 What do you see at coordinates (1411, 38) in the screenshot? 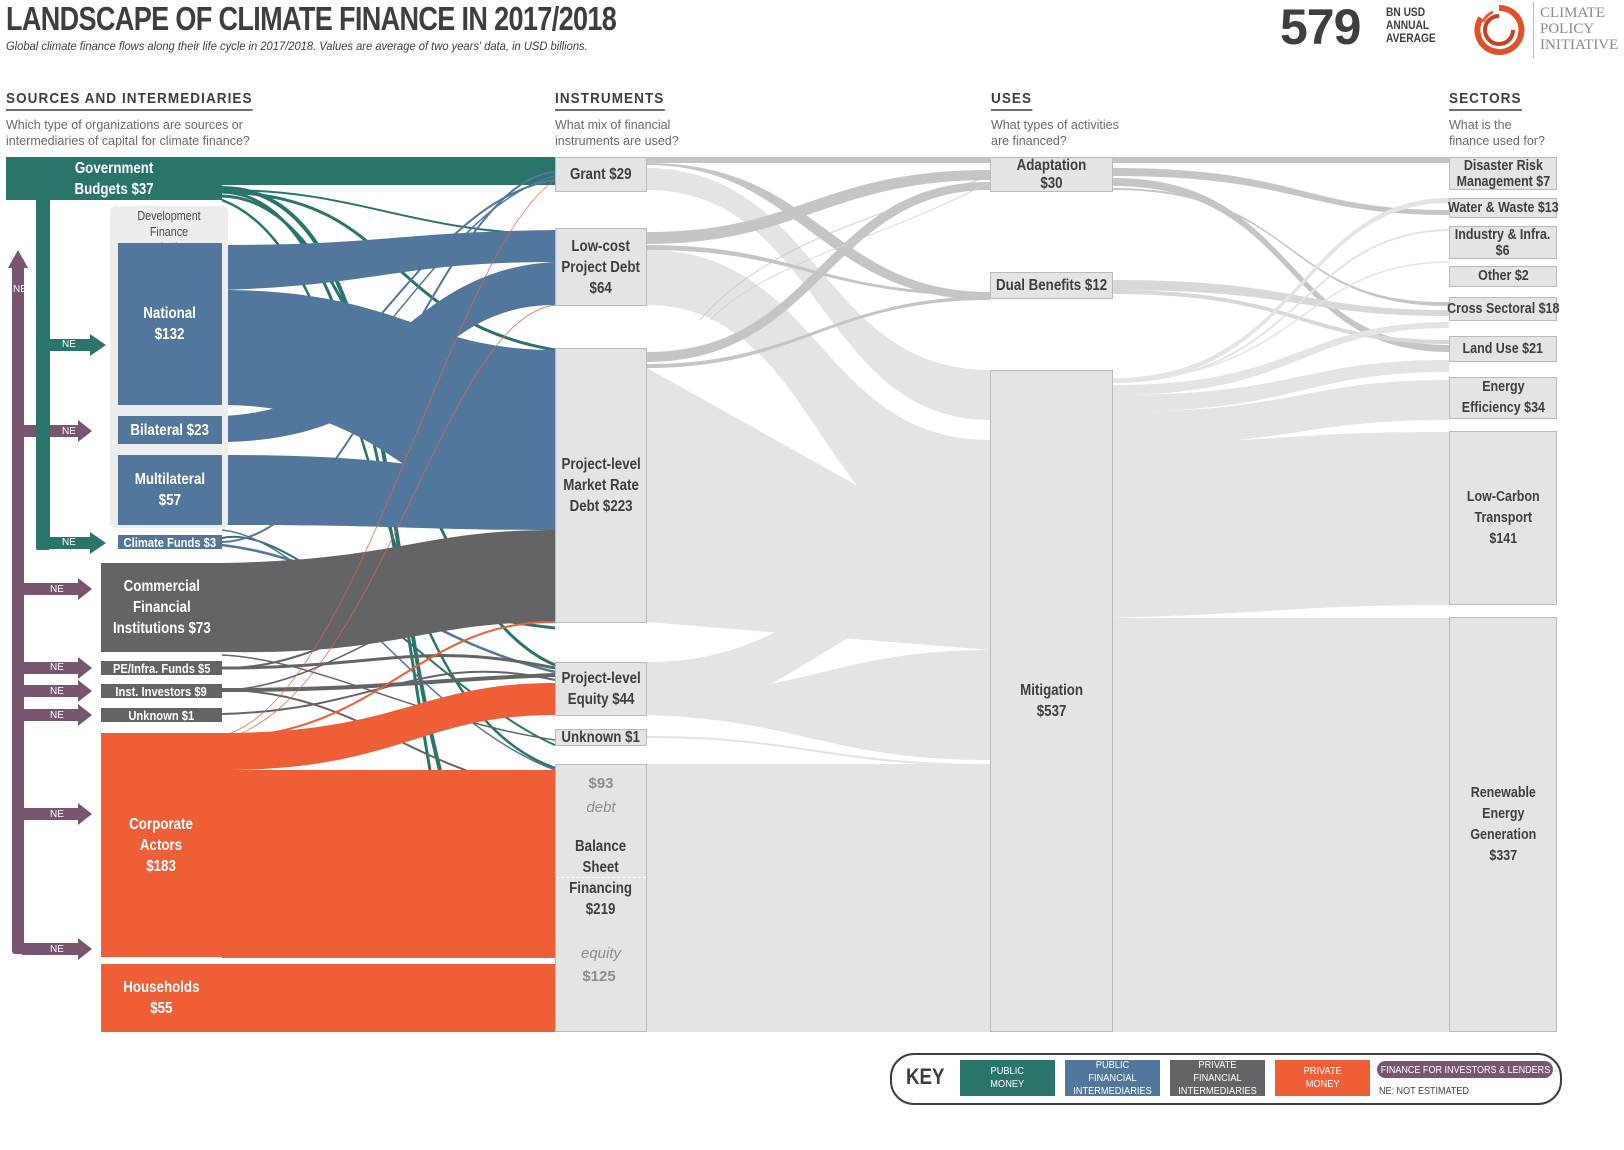
I see `total-unit-line-3: AVERAGE` at bounding box center [1411, 38].